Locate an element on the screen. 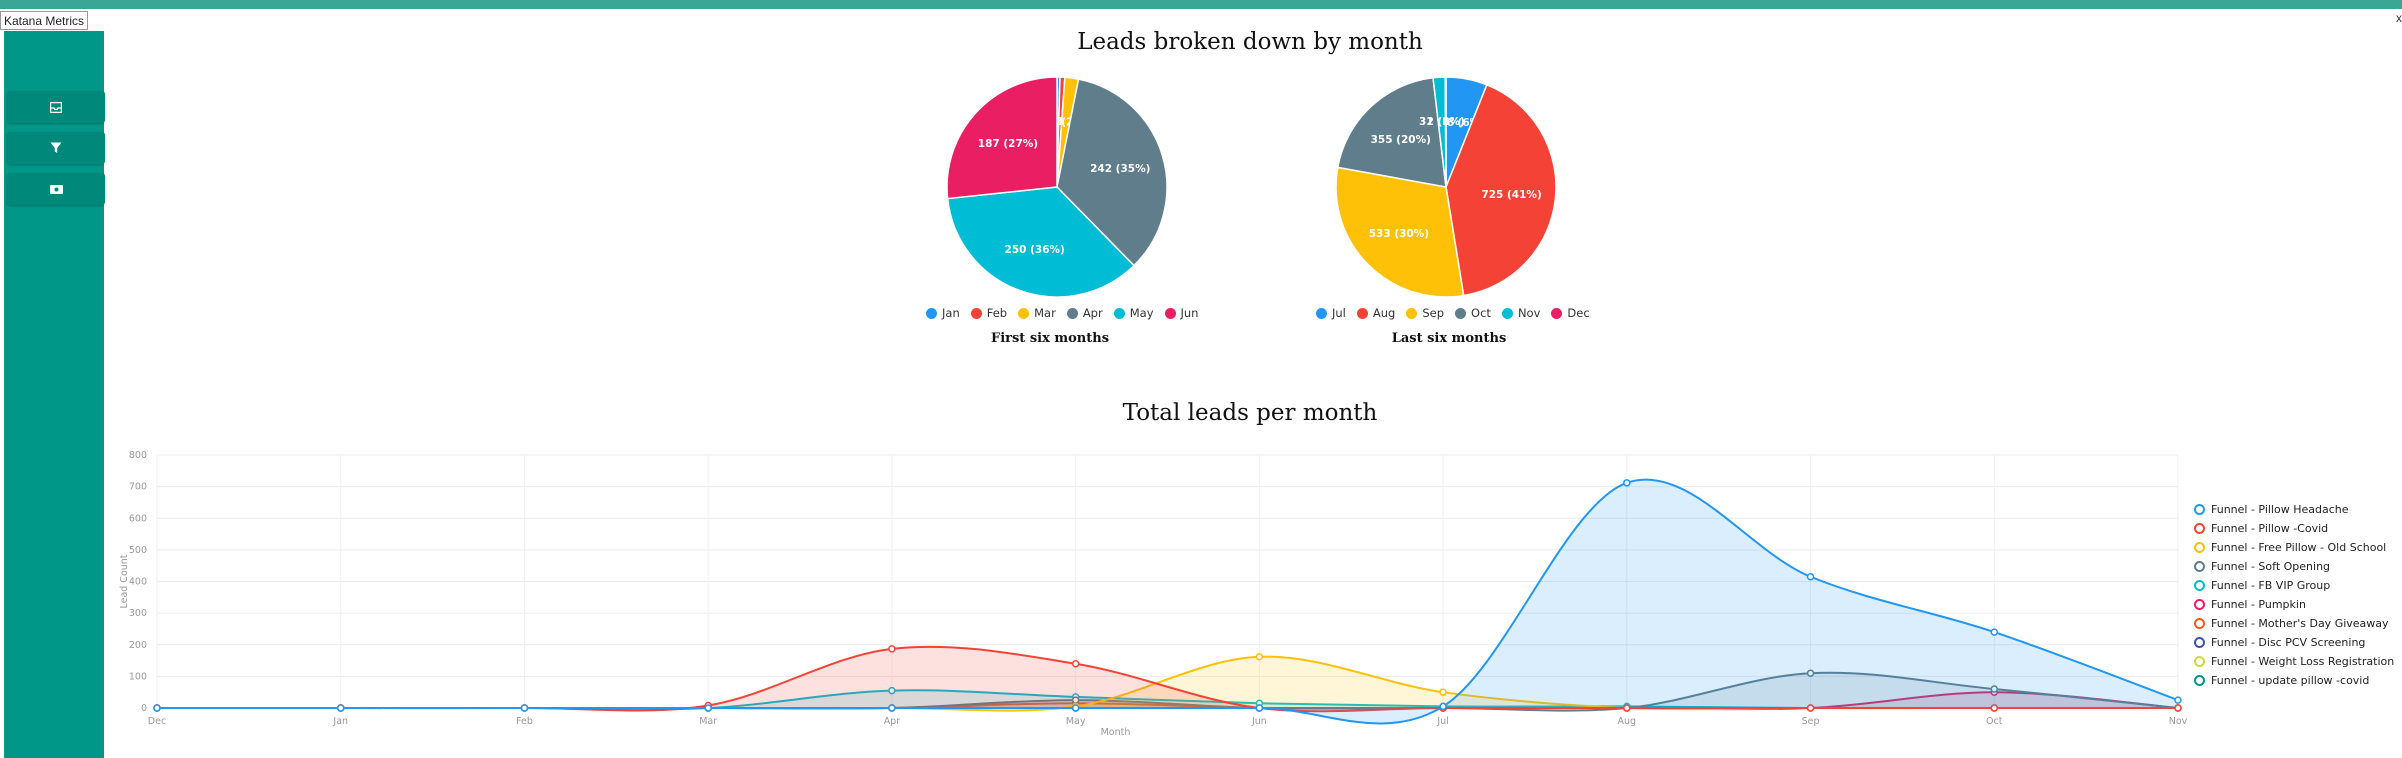 The width and height of the screenshot is (2402, 758). line-legend-item: Funnel - Pumpkin is located at coordinates (2294, 604).